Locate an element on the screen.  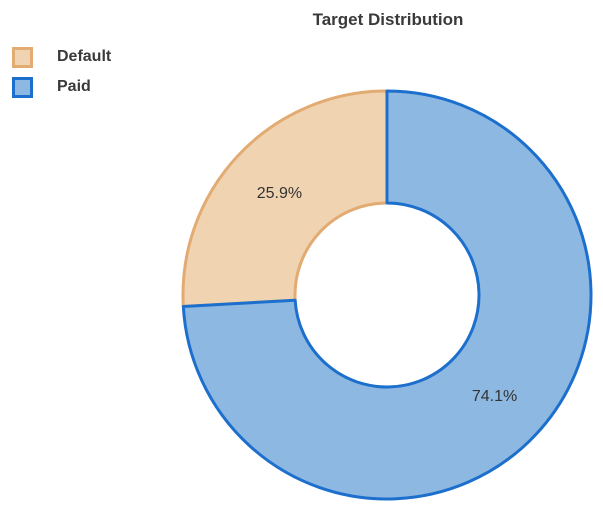
slice-label-default: 25.9% is located at coordinates (279, 193).